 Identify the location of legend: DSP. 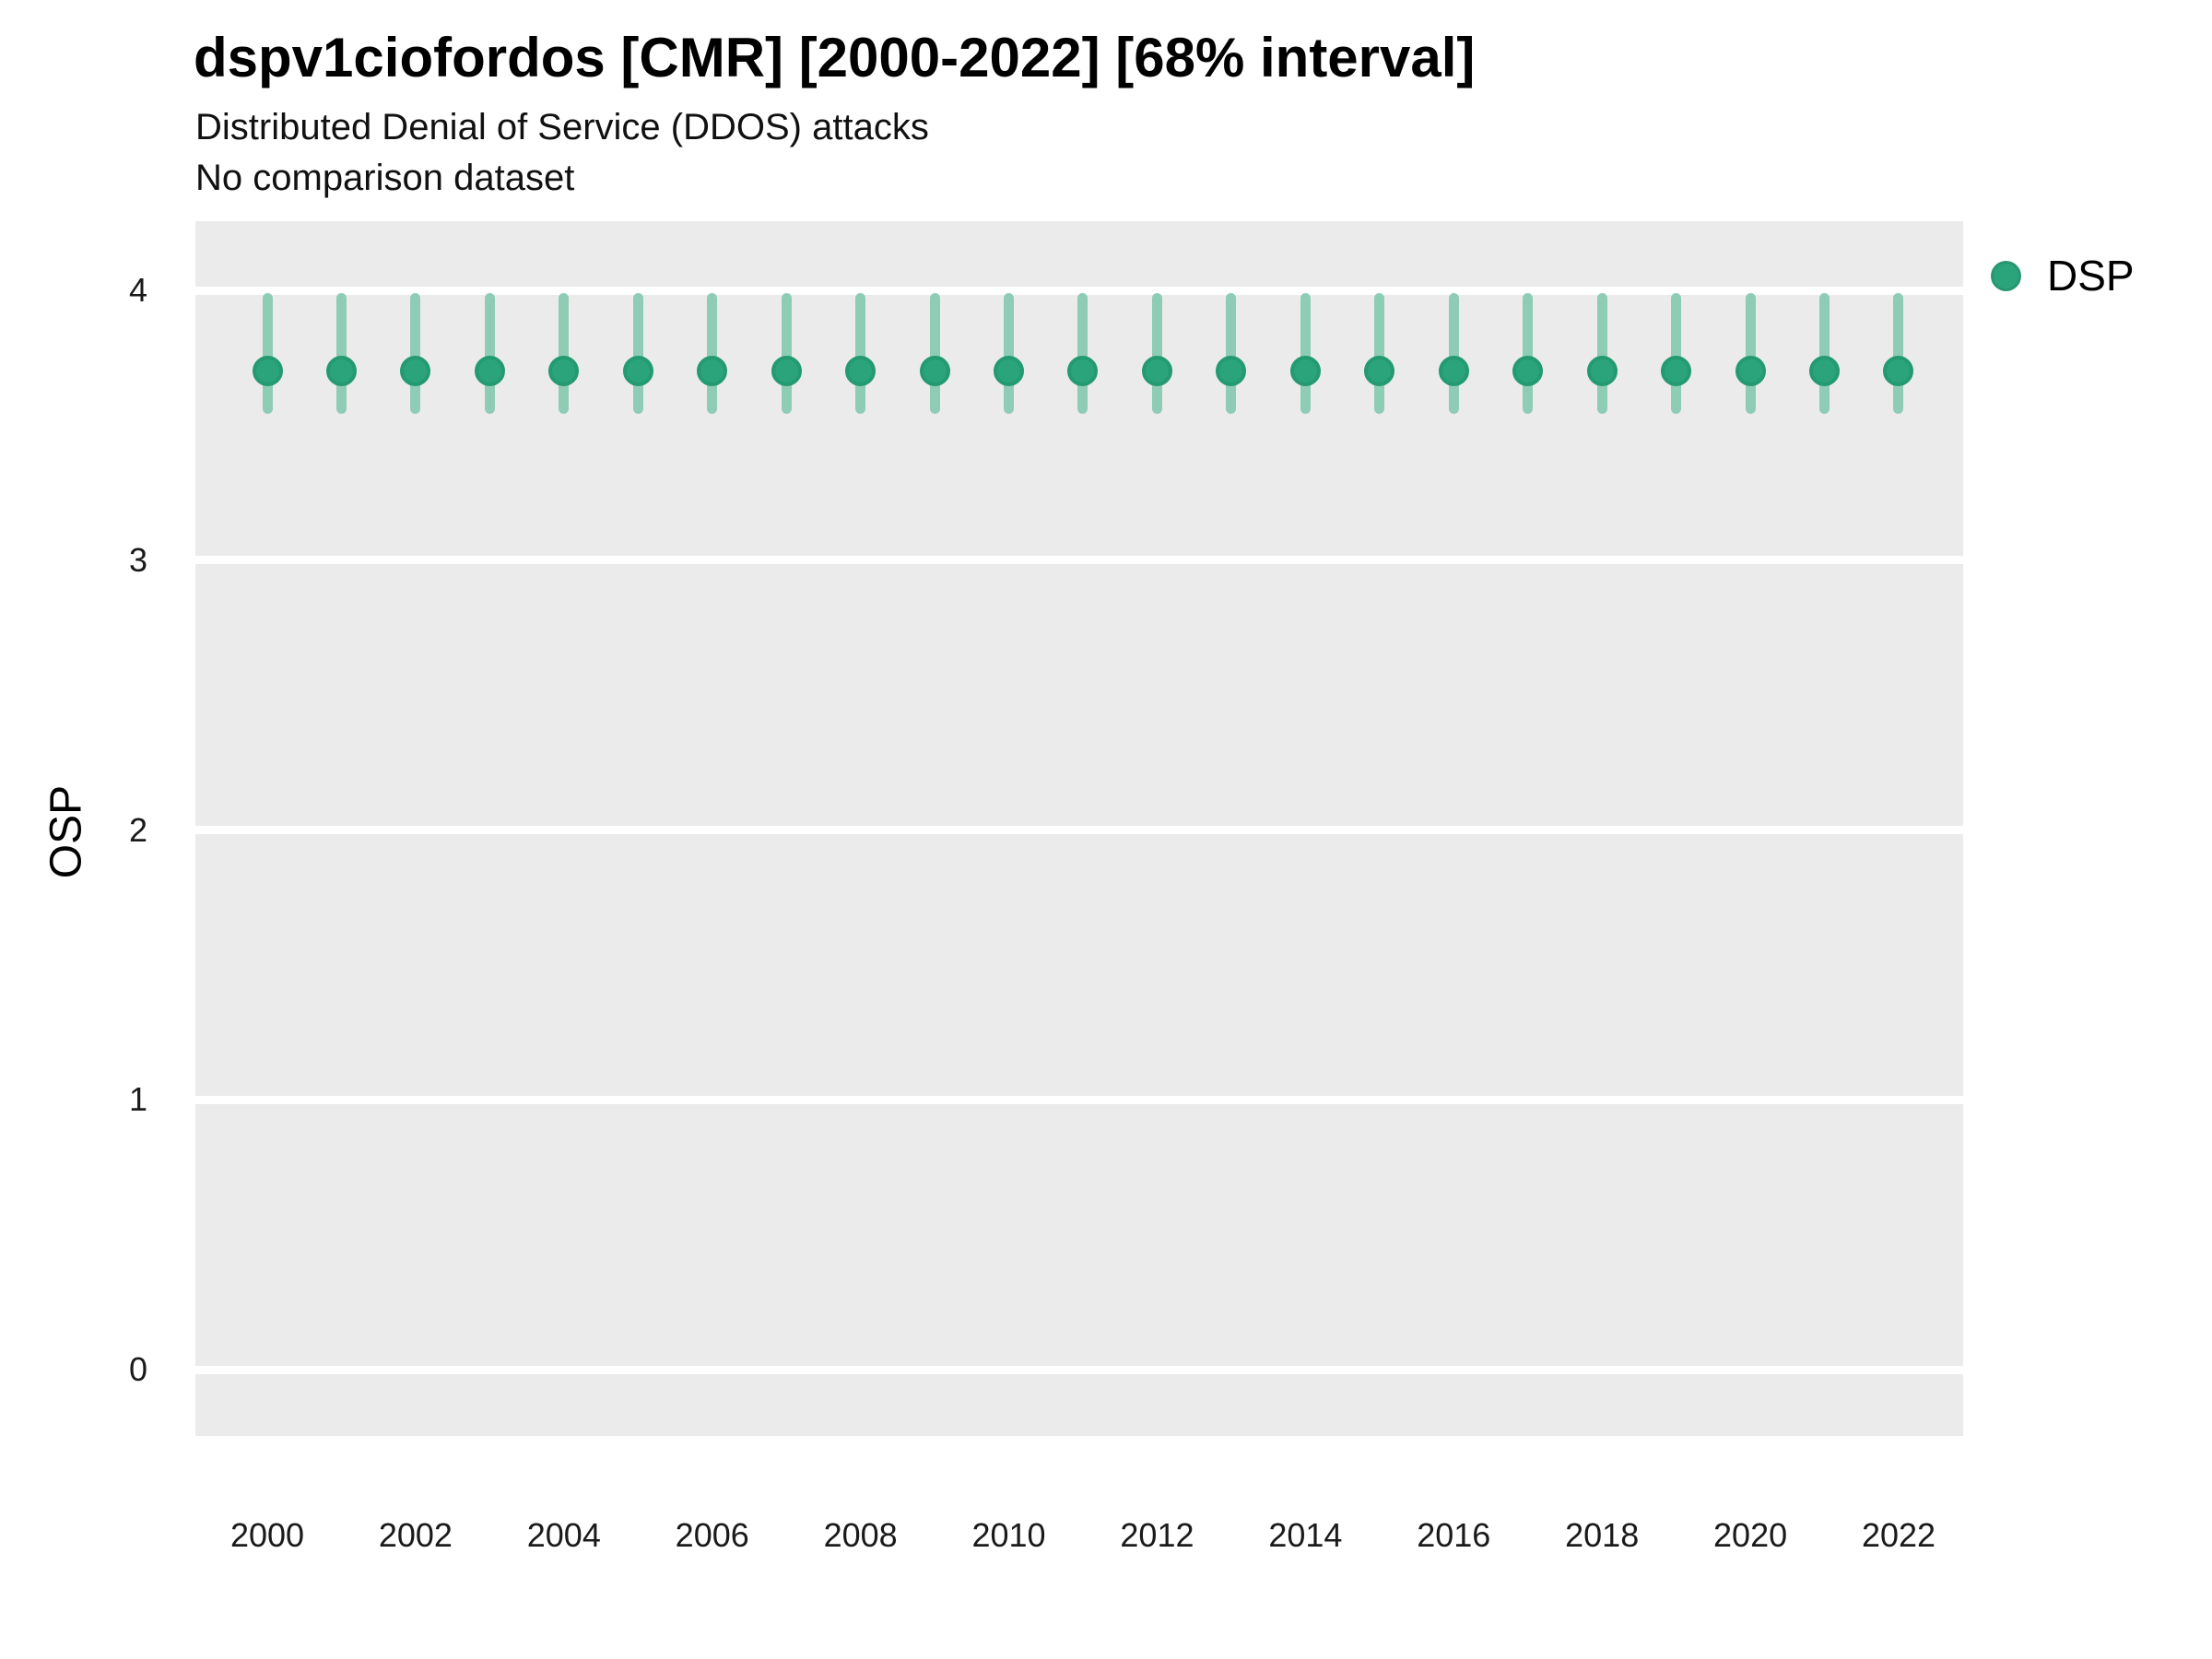
(2063, 275).